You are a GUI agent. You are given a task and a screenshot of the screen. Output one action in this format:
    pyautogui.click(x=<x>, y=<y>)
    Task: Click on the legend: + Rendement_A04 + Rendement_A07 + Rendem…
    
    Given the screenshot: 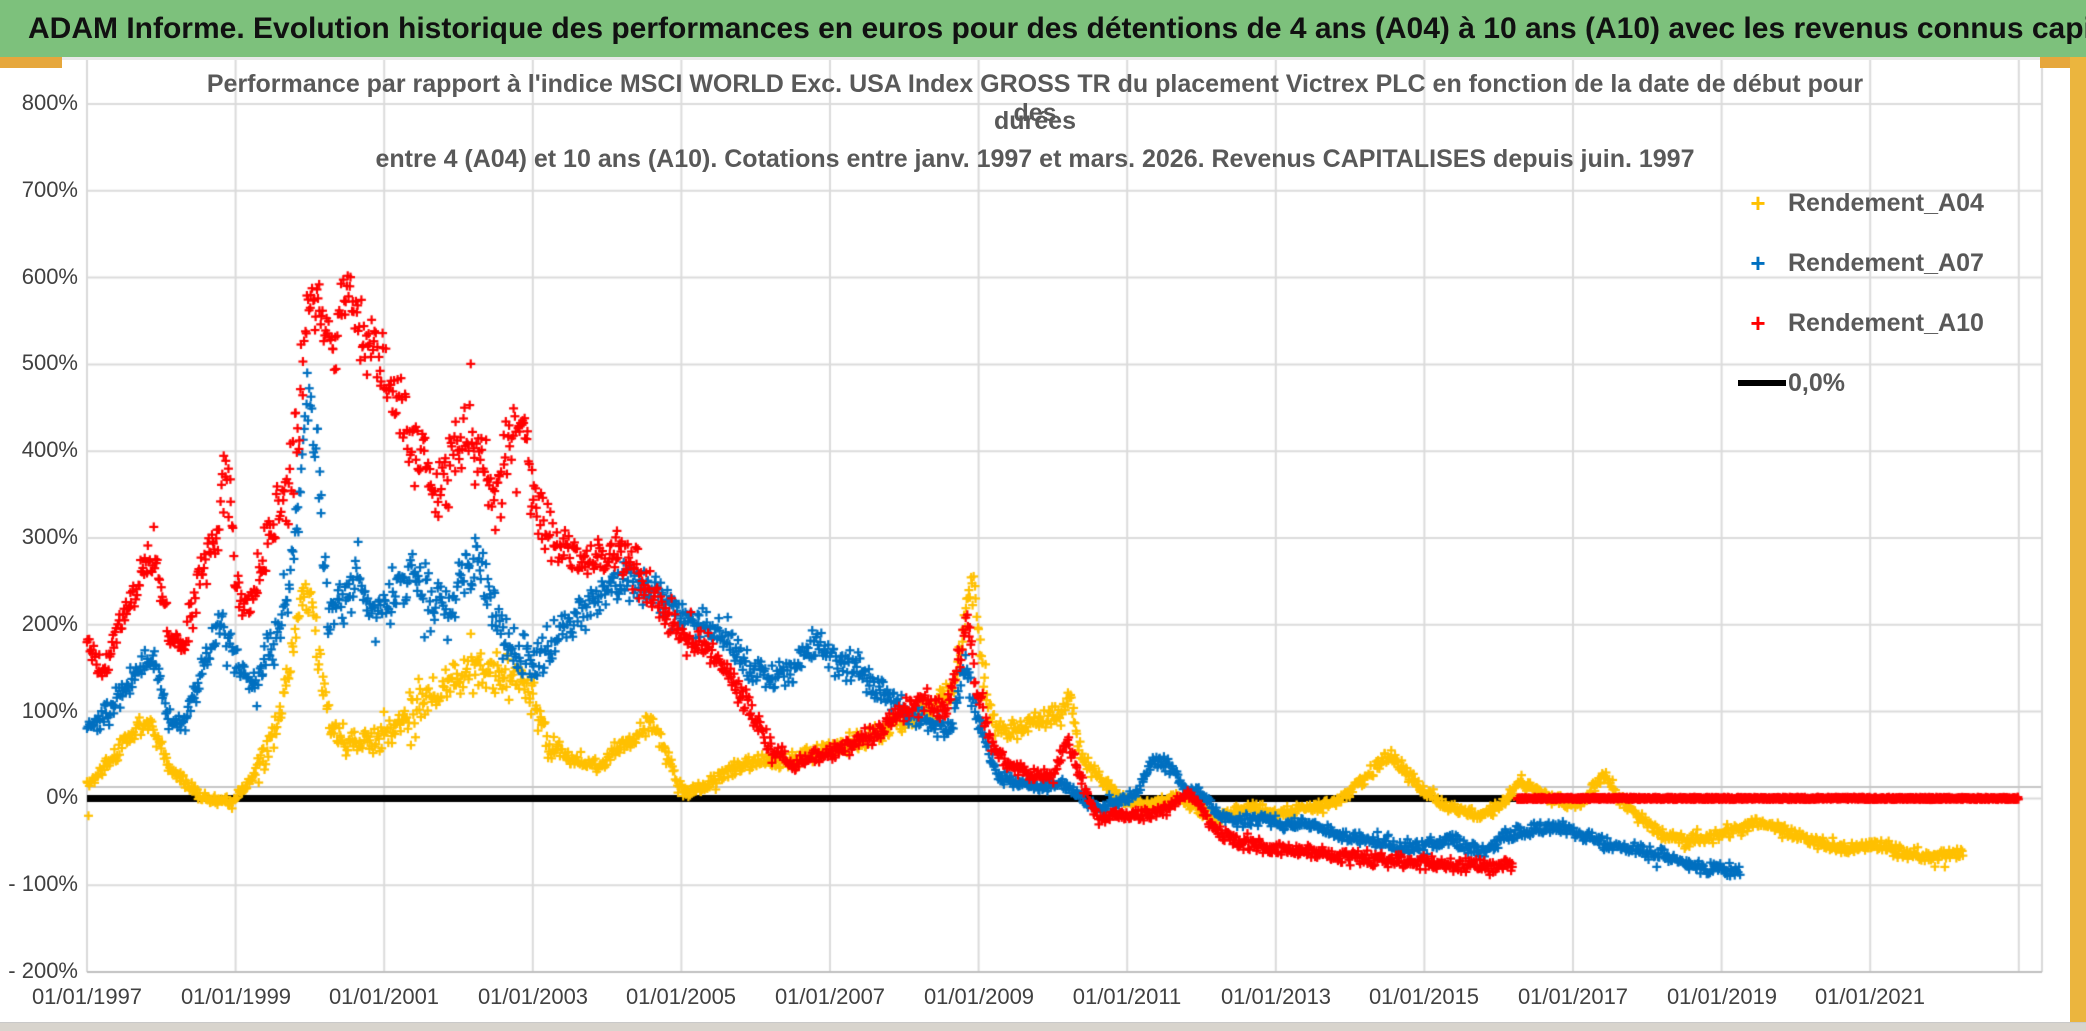 What is the action you would take?
    pyautogui.click(x=1888, y=306)
    